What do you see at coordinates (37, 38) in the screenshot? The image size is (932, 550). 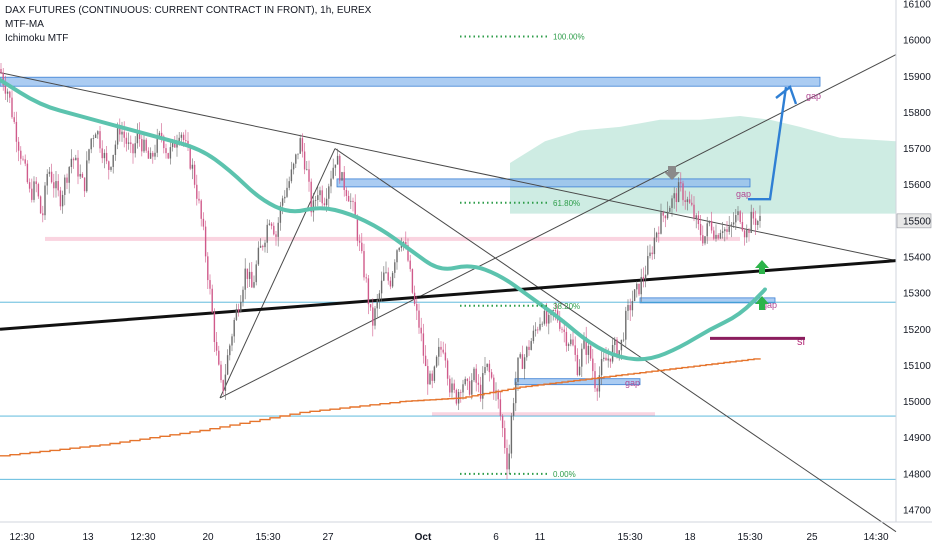 I see `legend-indicator-ichimoku: Ichimoku MTF` at bounding box center [37, 38].